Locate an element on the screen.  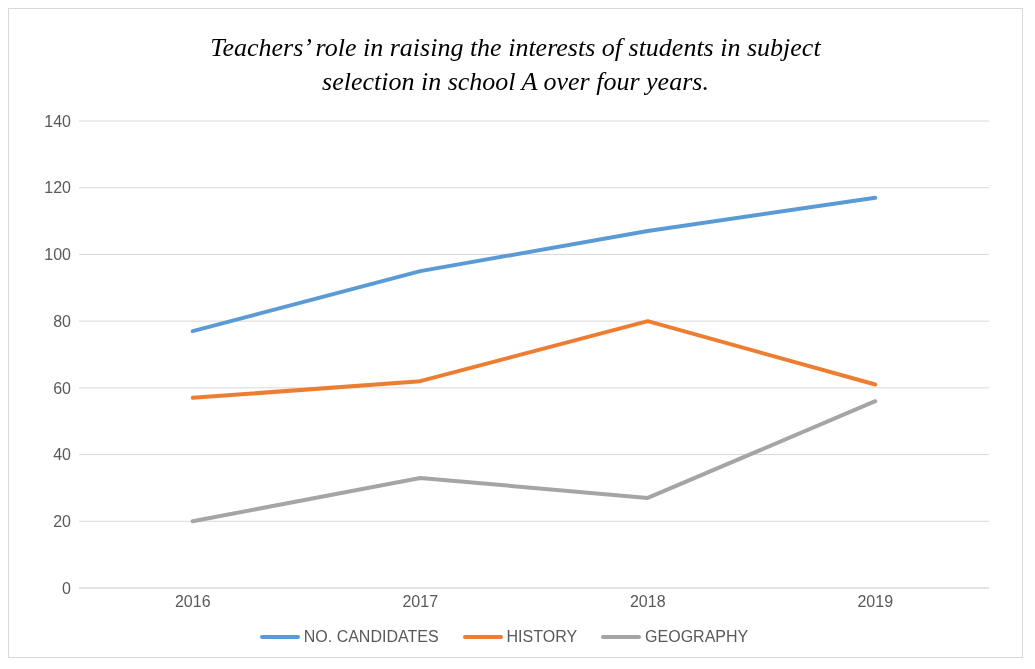
chart-title: Teachers’ role in raising the interests of students in subject selection in school A over four years. is located at coordinates (515, 65).